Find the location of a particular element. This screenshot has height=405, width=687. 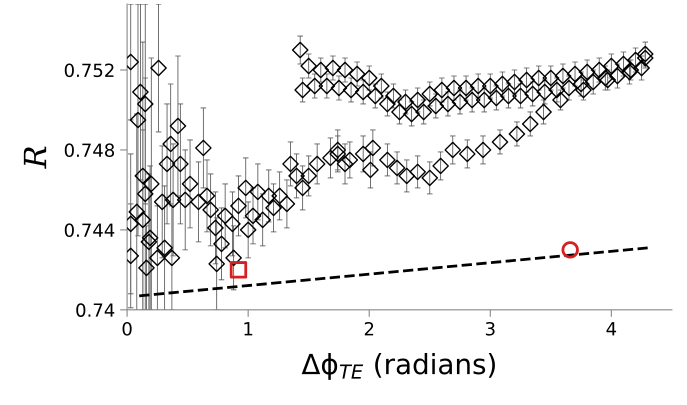

x-tick-label: 0 is located at coordinates (127, 329).